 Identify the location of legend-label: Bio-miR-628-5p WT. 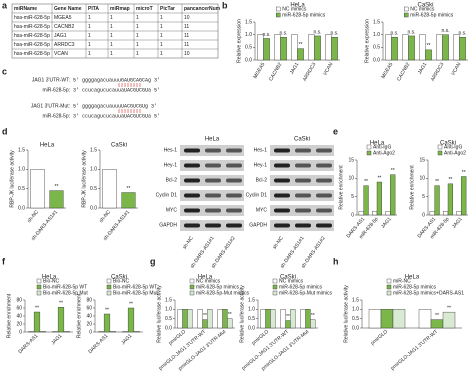
(135, 287).